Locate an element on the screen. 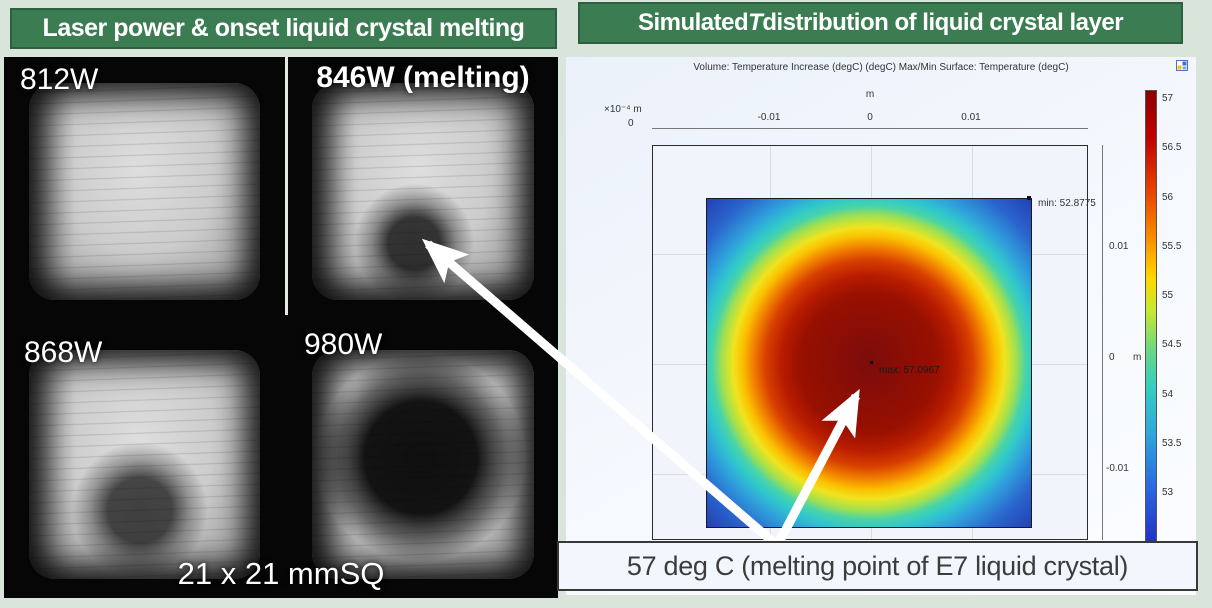 Image resolution: width=1212 pixels, height=608 pixels. right-panel-title-prefix: Simulated is located at coordinates (693, 22).